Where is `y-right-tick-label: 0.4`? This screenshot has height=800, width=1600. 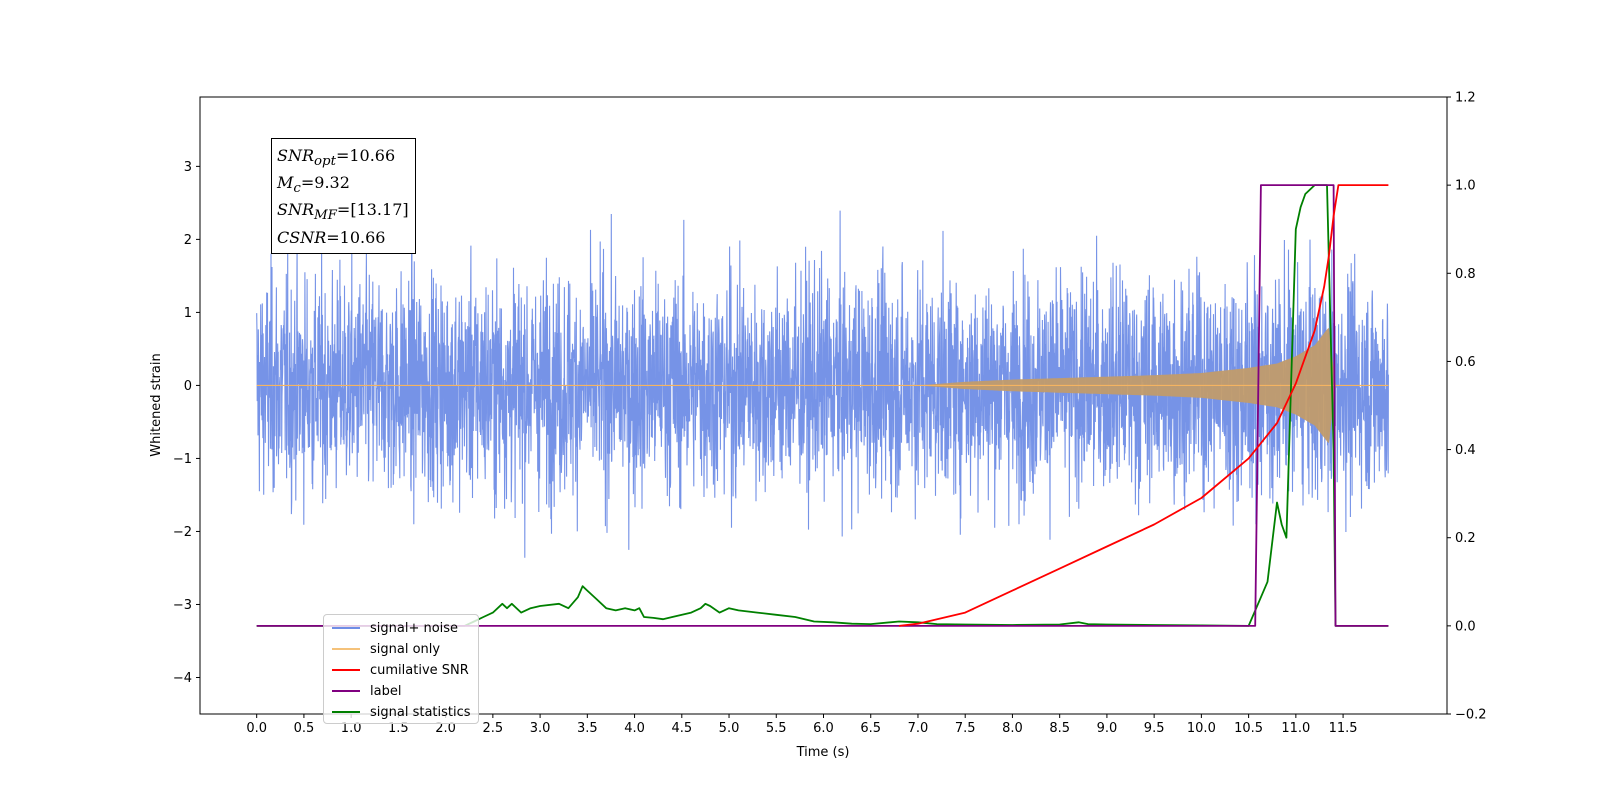 y-right-tick-label: 0.4 is located at coordinates (1465, 450).